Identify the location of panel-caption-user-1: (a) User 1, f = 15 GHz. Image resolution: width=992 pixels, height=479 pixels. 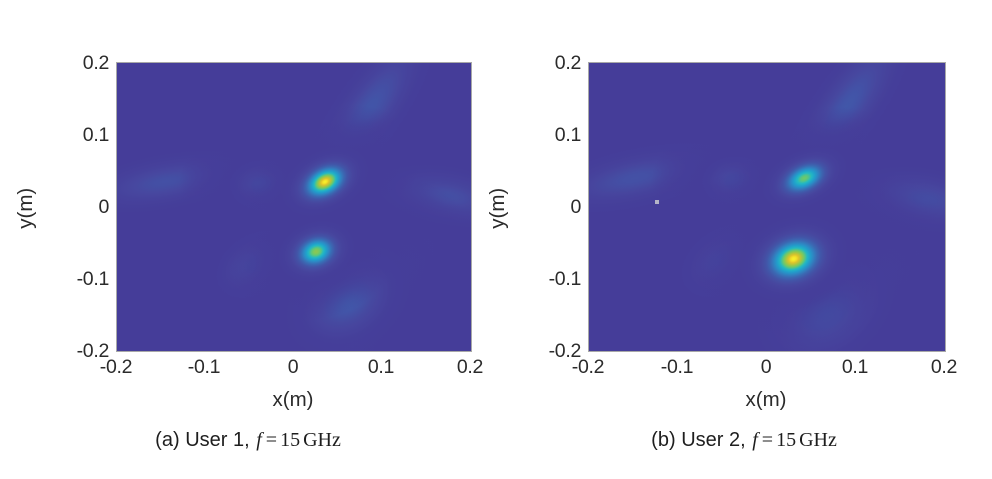
(248, 440).